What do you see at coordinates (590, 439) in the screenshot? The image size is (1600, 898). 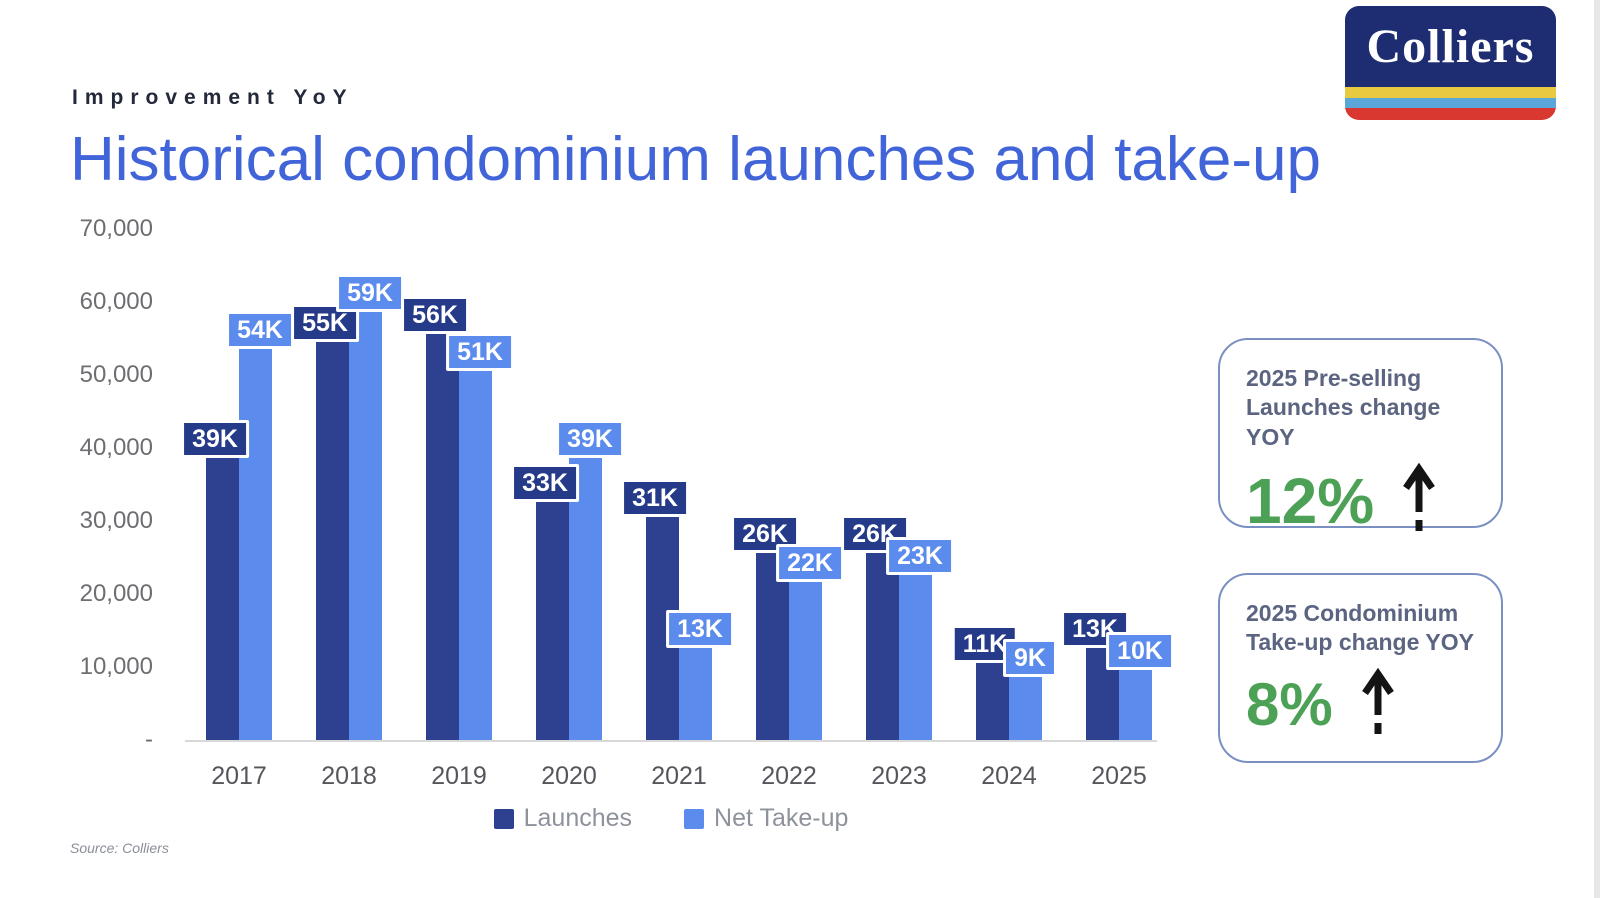 I see `bar-label-net-take-up: 39K` at bounding box center [590, 439].